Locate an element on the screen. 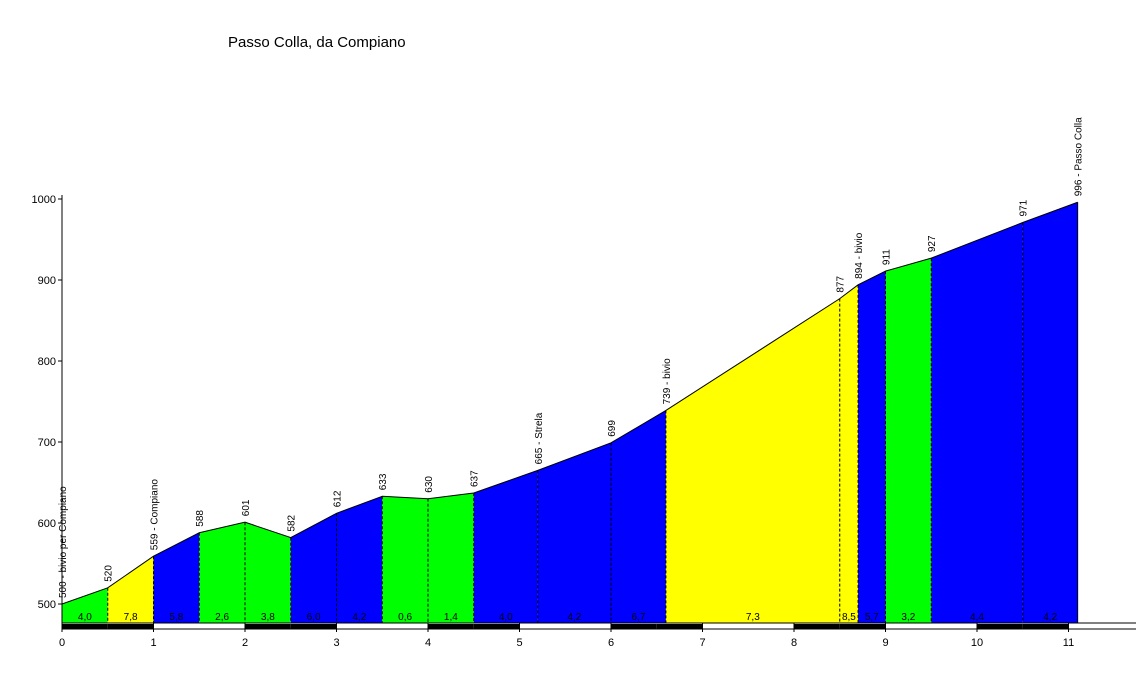 The image size is (1136, 673). point-label: 665 - Strela is located at coordinates (539, 438).